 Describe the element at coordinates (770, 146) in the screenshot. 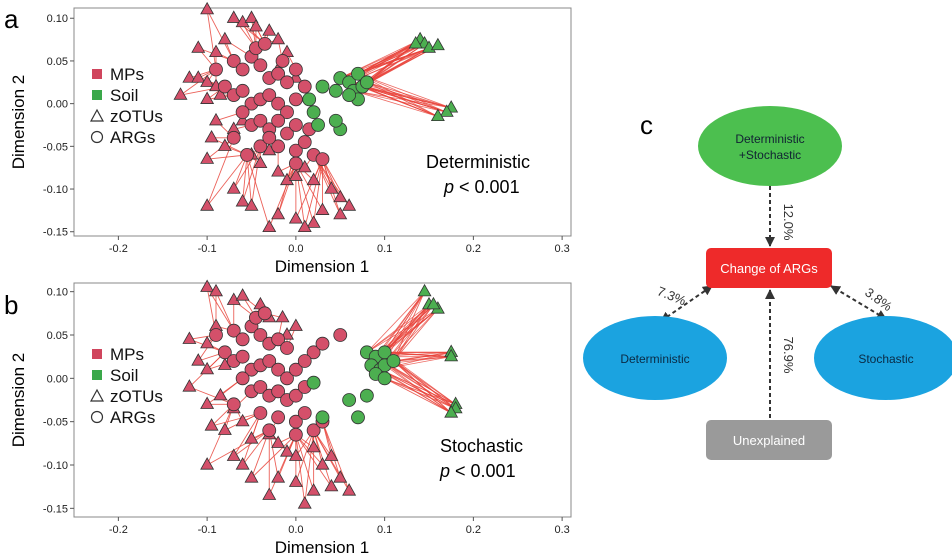

I see `node-both` at that location.